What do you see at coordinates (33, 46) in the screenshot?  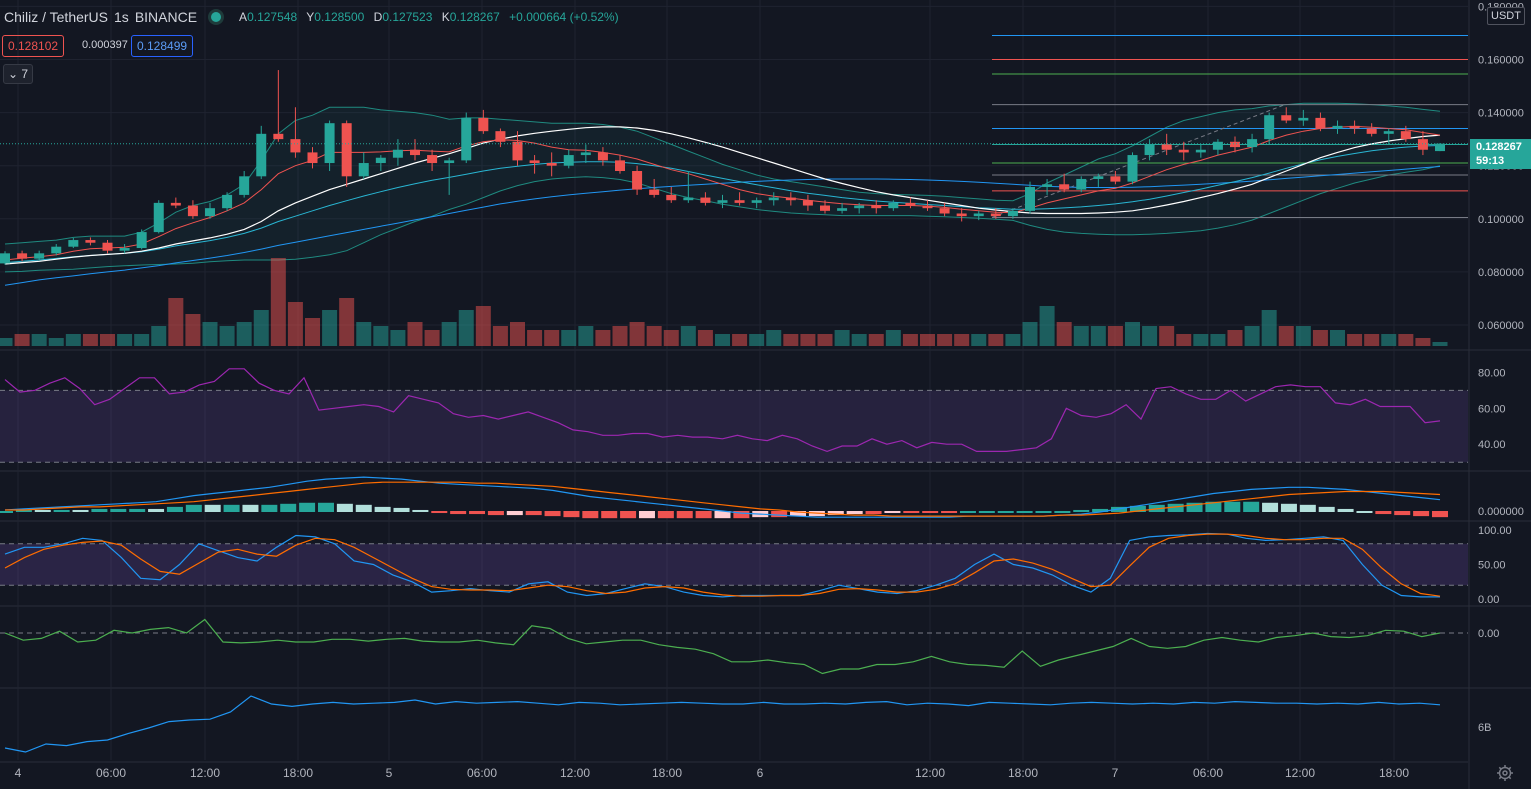 I see `sell-button: 0.128102` at bounding box center [33, 46].